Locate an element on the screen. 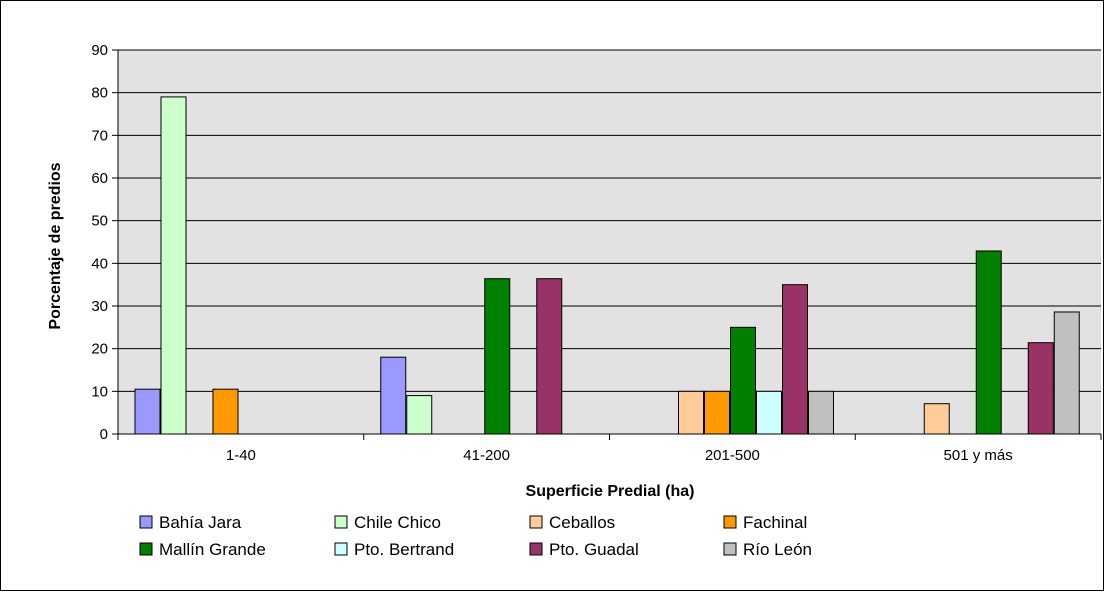 Image resolution: width=1104 pixels, height=596 pixels. y-tick-label: 50 is located at coordinates (99, 221).